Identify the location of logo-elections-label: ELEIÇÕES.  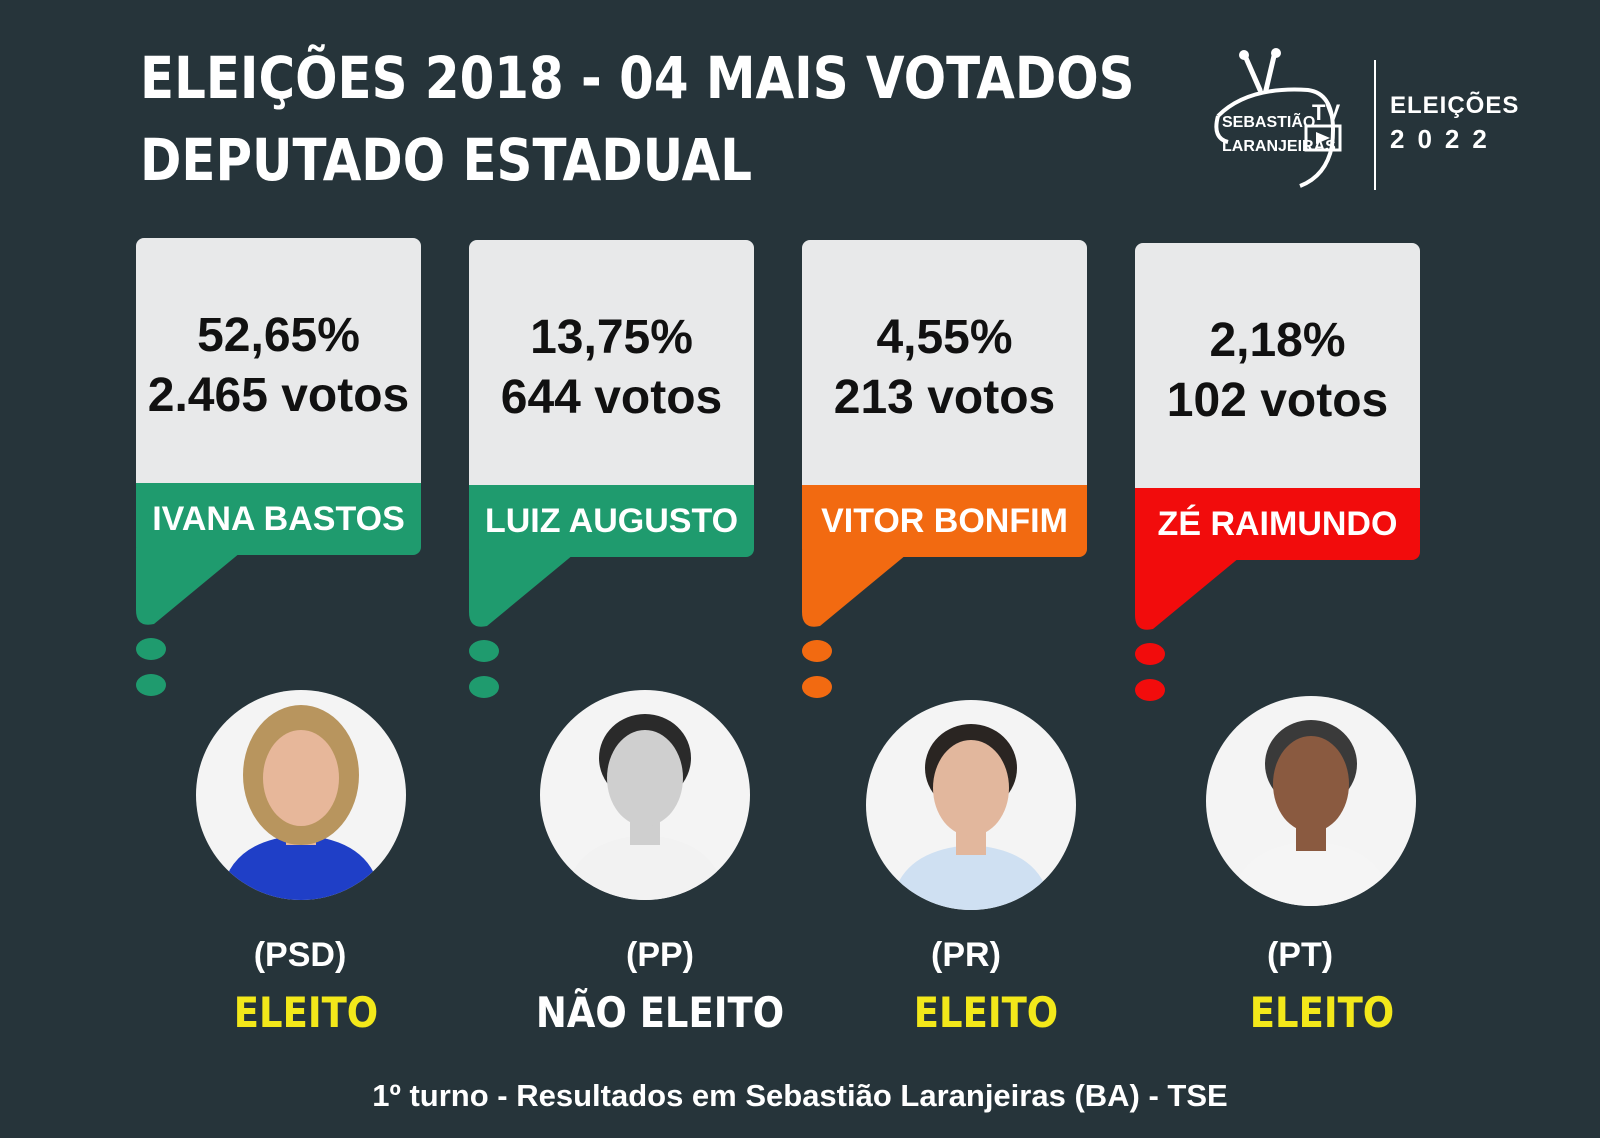
(1455, 105).